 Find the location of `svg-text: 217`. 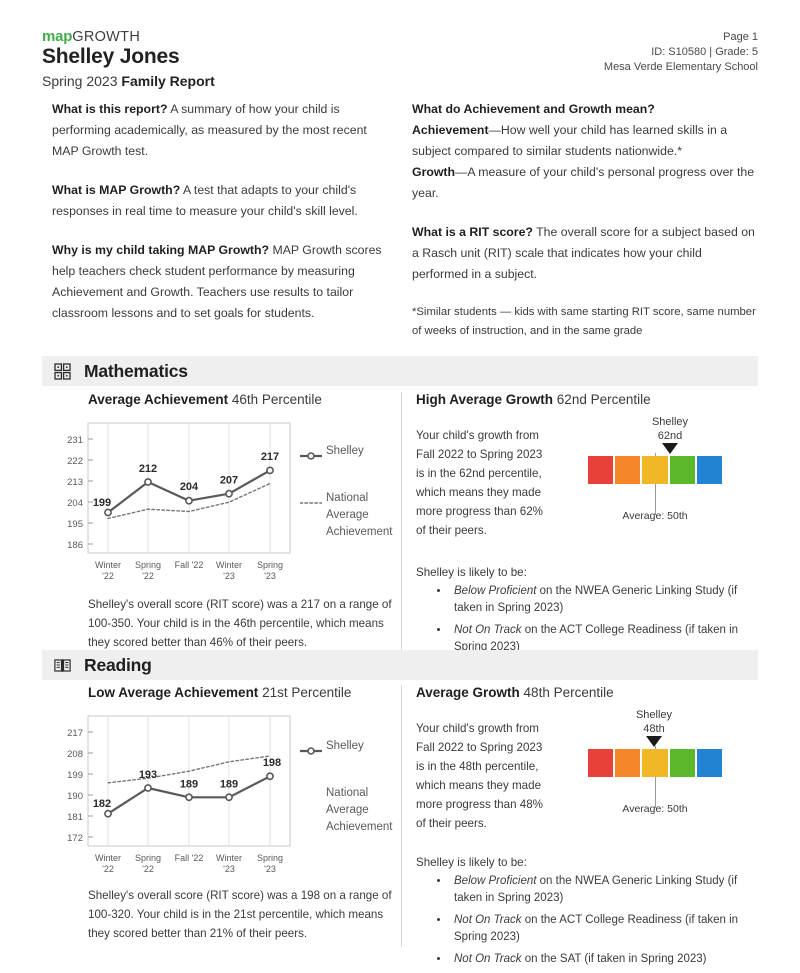

svg-text: 217 is located at coordinates (270, 457).